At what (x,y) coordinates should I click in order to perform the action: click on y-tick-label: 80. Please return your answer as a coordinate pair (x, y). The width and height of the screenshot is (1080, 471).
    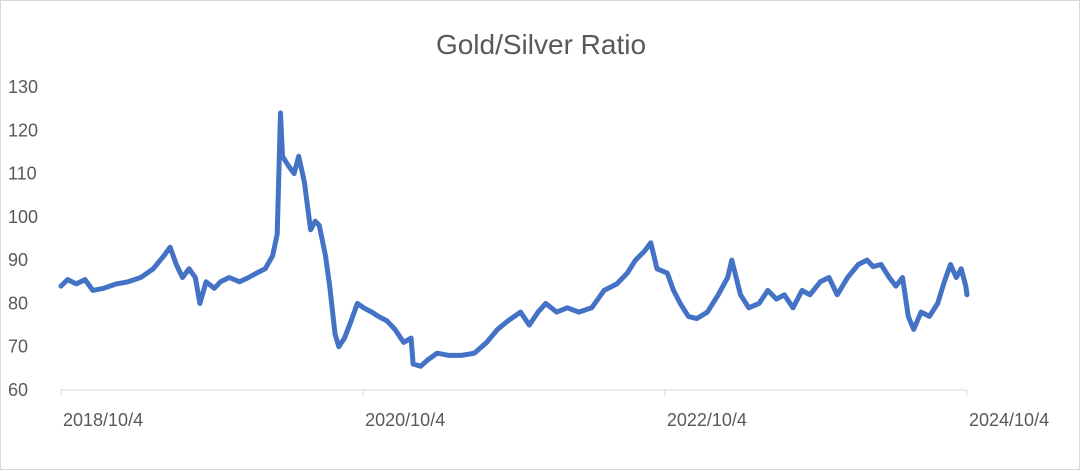
    Looking at the image, I should click on (18, 303).